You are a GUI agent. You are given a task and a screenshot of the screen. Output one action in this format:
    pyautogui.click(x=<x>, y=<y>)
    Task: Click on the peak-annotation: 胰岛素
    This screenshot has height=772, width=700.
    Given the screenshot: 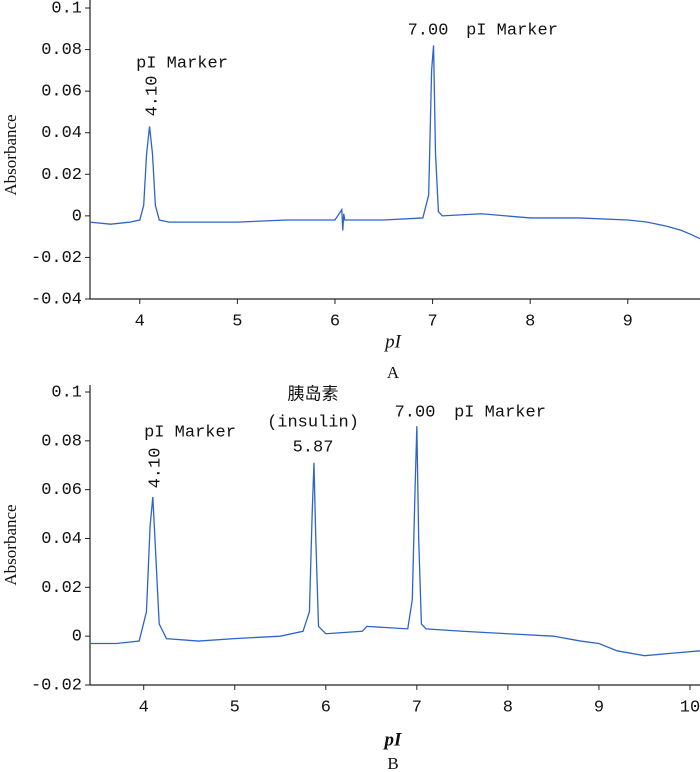 What is the action you would take?
    pyautogui.click(x=313, y=394)
    